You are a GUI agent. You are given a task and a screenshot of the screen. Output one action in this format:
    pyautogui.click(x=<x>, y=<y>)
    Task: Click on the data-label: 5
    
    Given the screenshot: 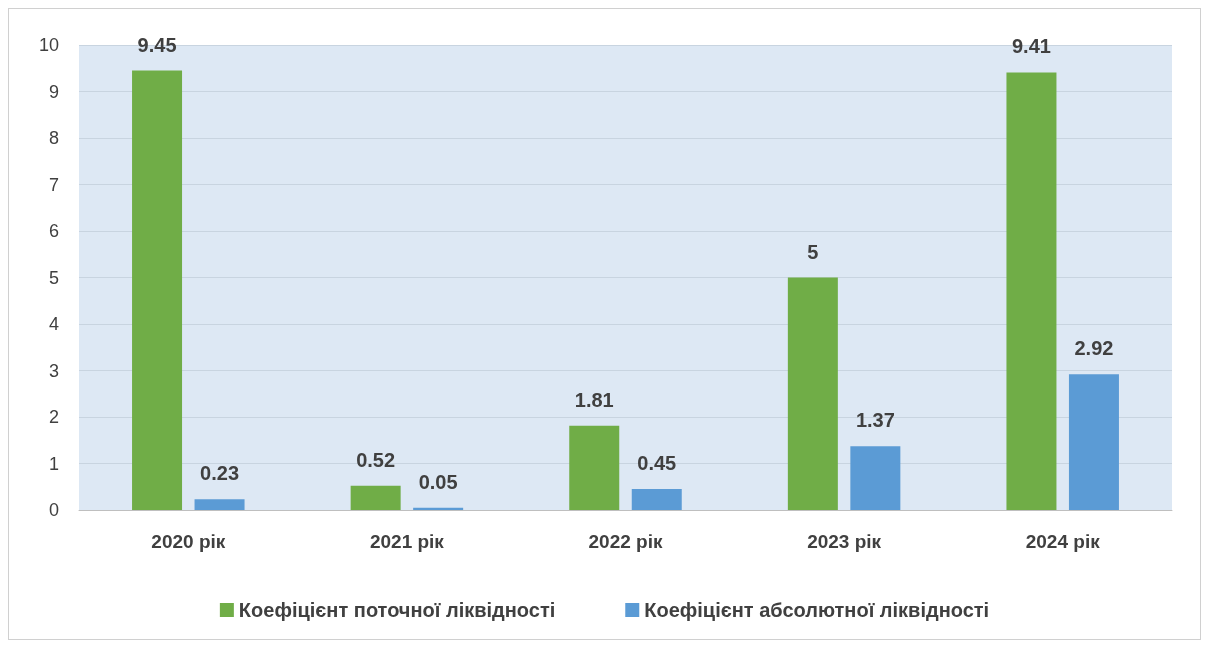 What is the action you would take?
    pyautogui.click(x=813, y=251)
    